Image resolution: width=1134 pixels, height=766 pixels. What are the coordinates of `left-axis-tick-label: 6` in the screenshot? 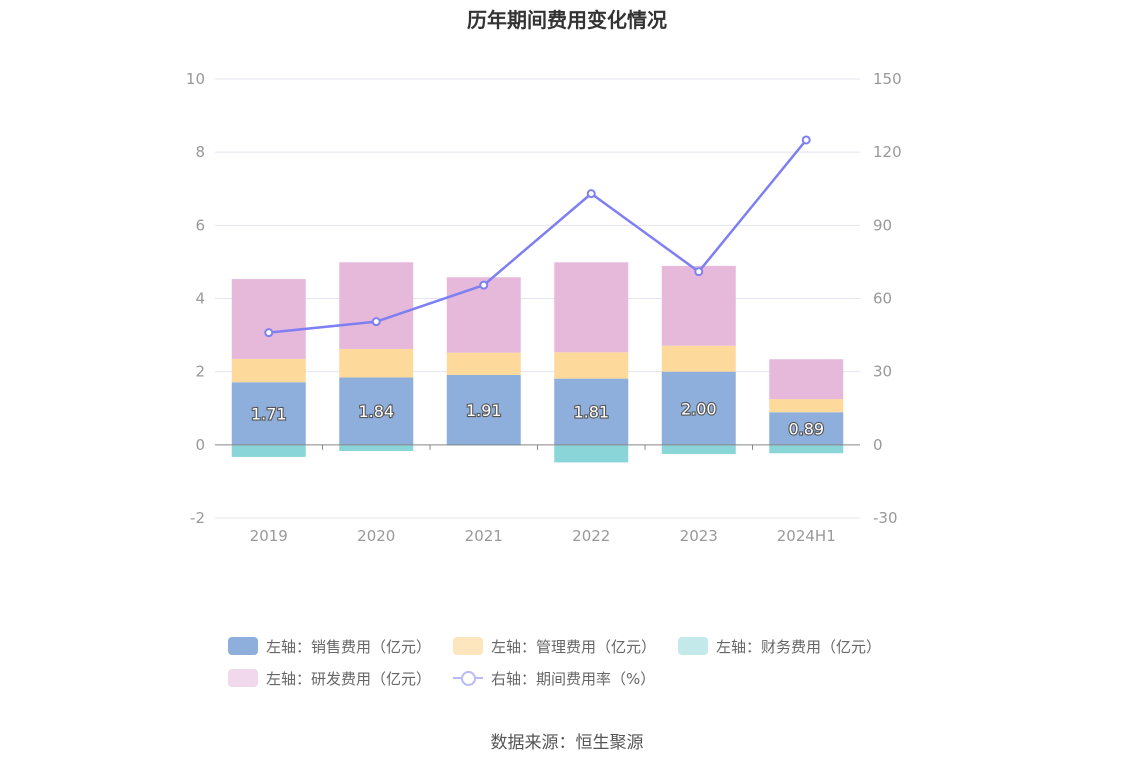 It's located at (200, 225).